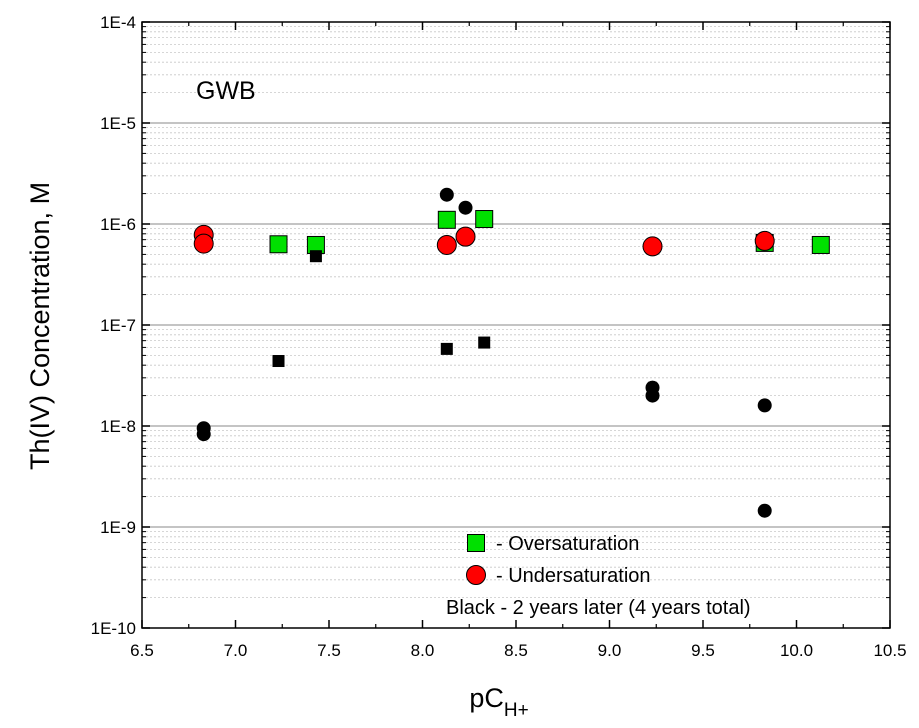 This screenshot has width=919, height=728. Describe the element at coordinates (236, 650) in the screenshot. I see `x-tick-label: 7.0` at that location.